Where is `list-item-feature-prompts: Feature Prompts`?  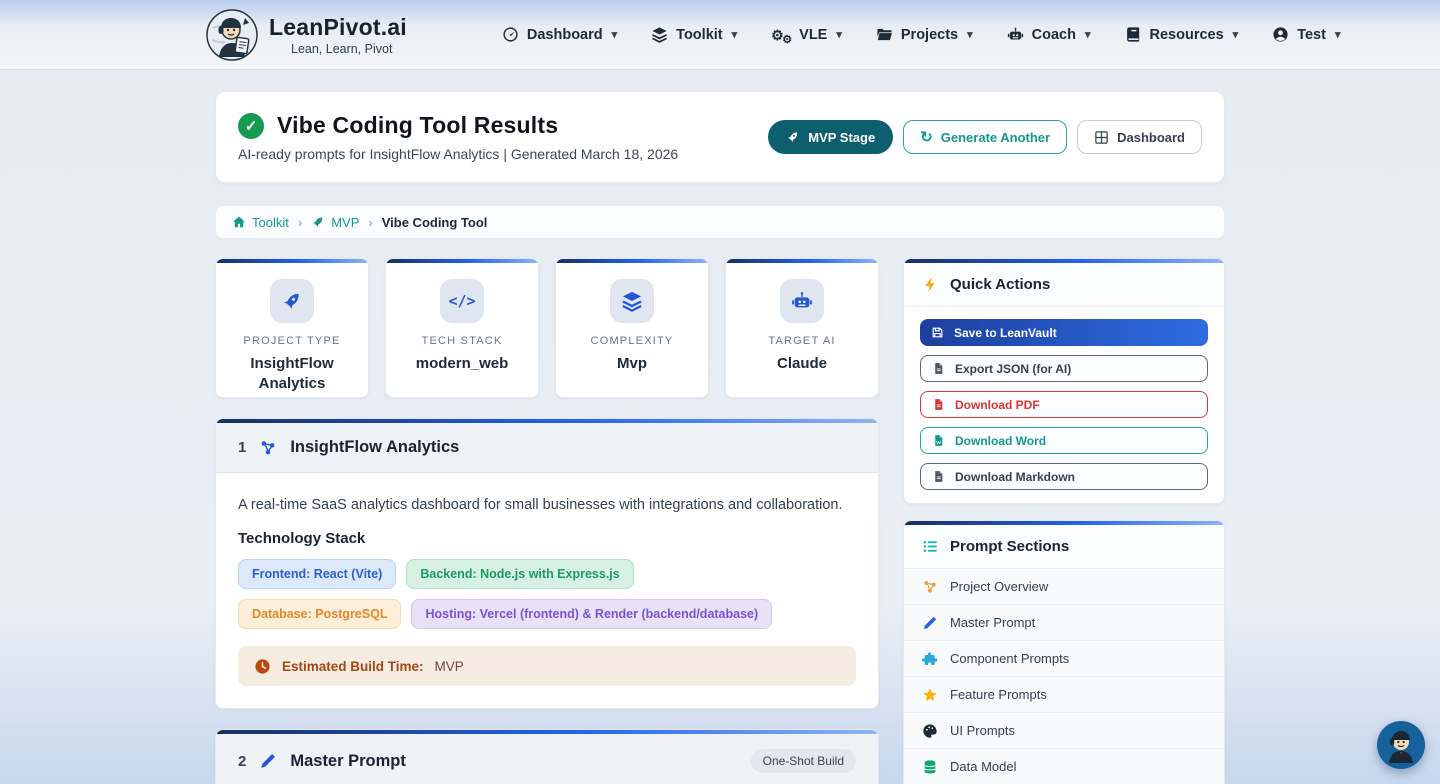
list-item-feature-prompts: Feature Prompts is located at coordinates (1064, 695).